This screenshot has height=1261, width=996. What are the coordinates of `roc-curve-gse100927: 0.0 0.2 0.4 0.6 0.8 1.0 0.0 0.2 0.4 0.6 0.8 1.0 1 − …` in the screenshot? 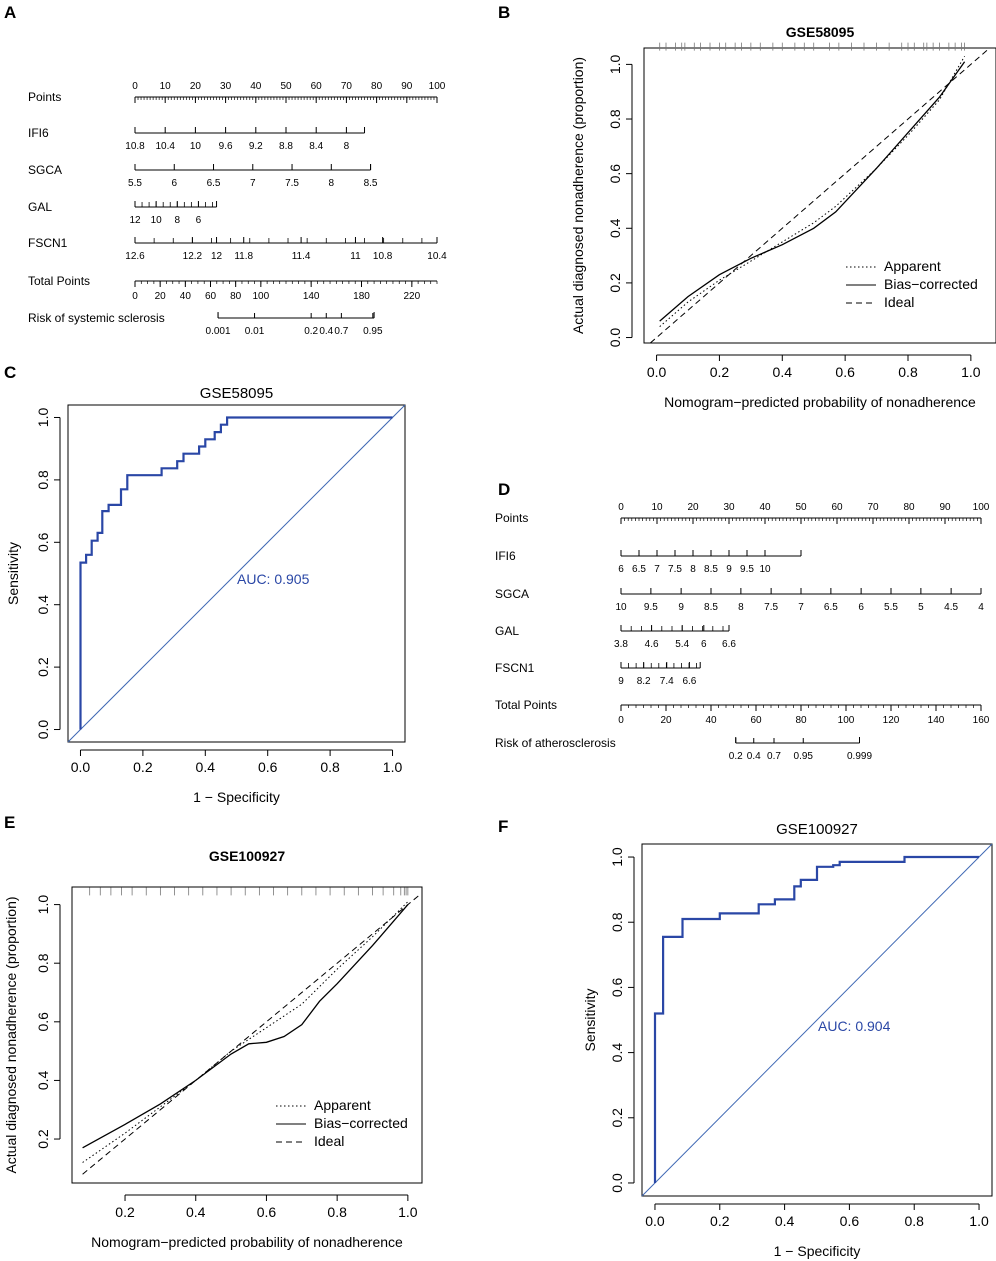 It's located at (787, 1040).